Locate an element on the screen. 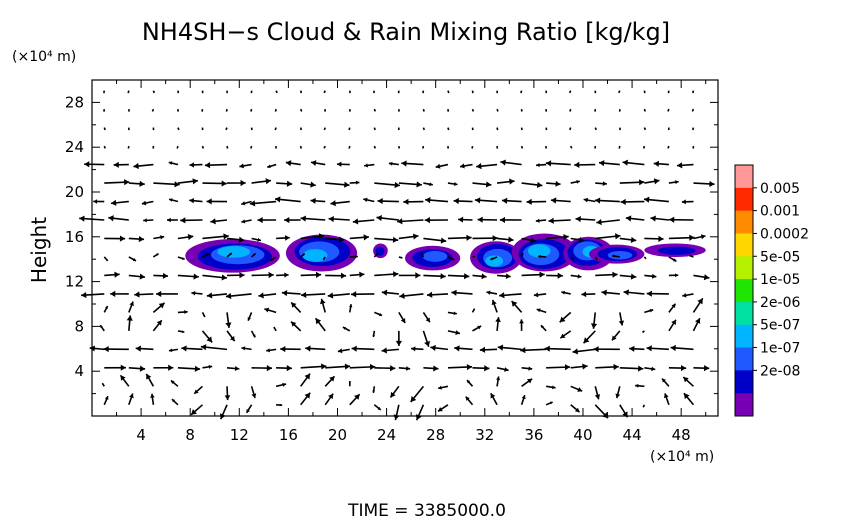 The image size is (854, 519). colorbar-label: 2e-06 is located at coordinates (780, 303).